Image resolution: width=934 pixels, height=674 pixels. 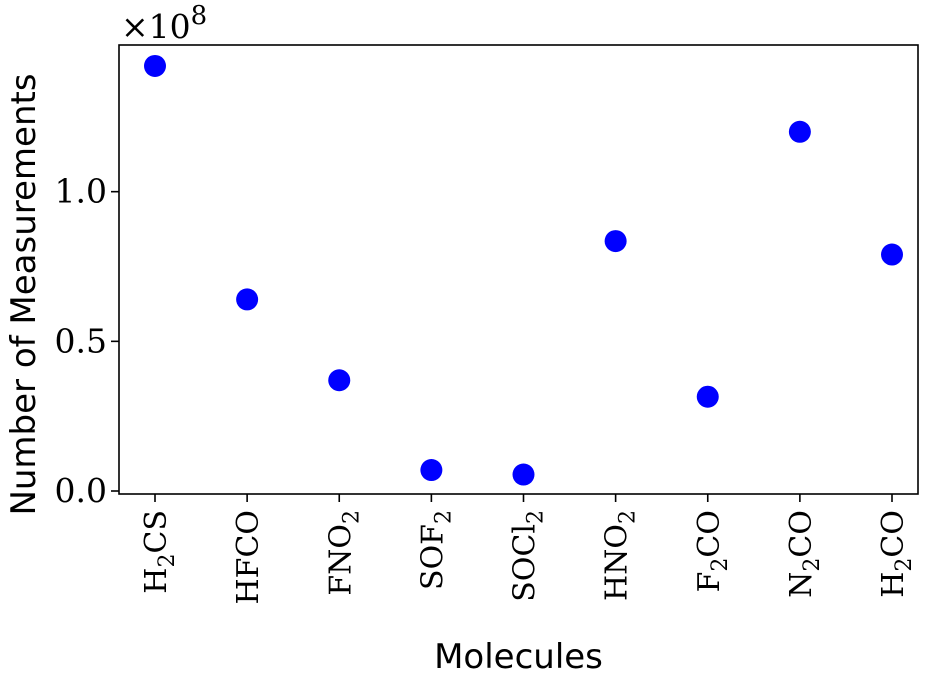 What do you see at coordinates (518, 655) in the screenshot?
I see `x-axis-title: Molecules` at bounding box center [518, 655].